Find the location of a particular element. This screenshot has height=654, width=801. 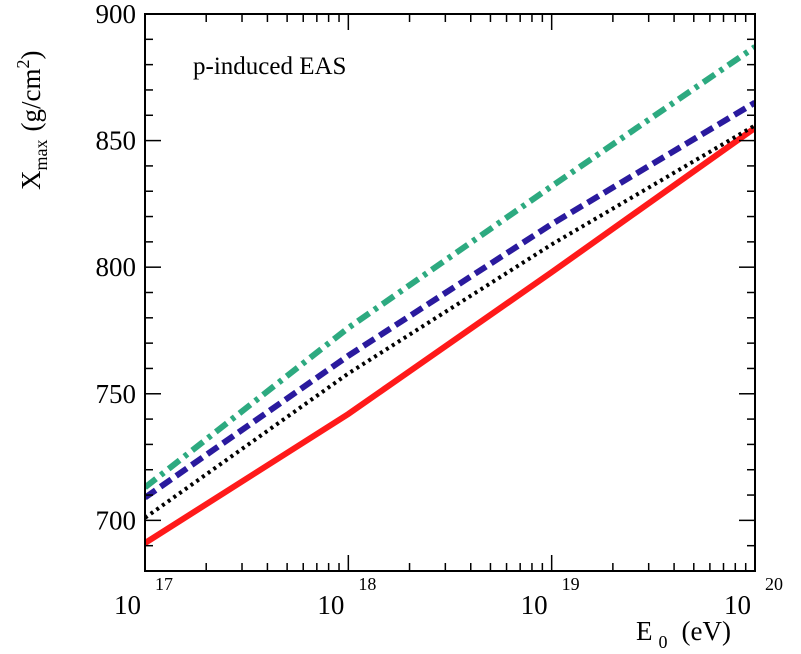

x-axis-label-subscript: 0 is located at coordinates (663, 642).